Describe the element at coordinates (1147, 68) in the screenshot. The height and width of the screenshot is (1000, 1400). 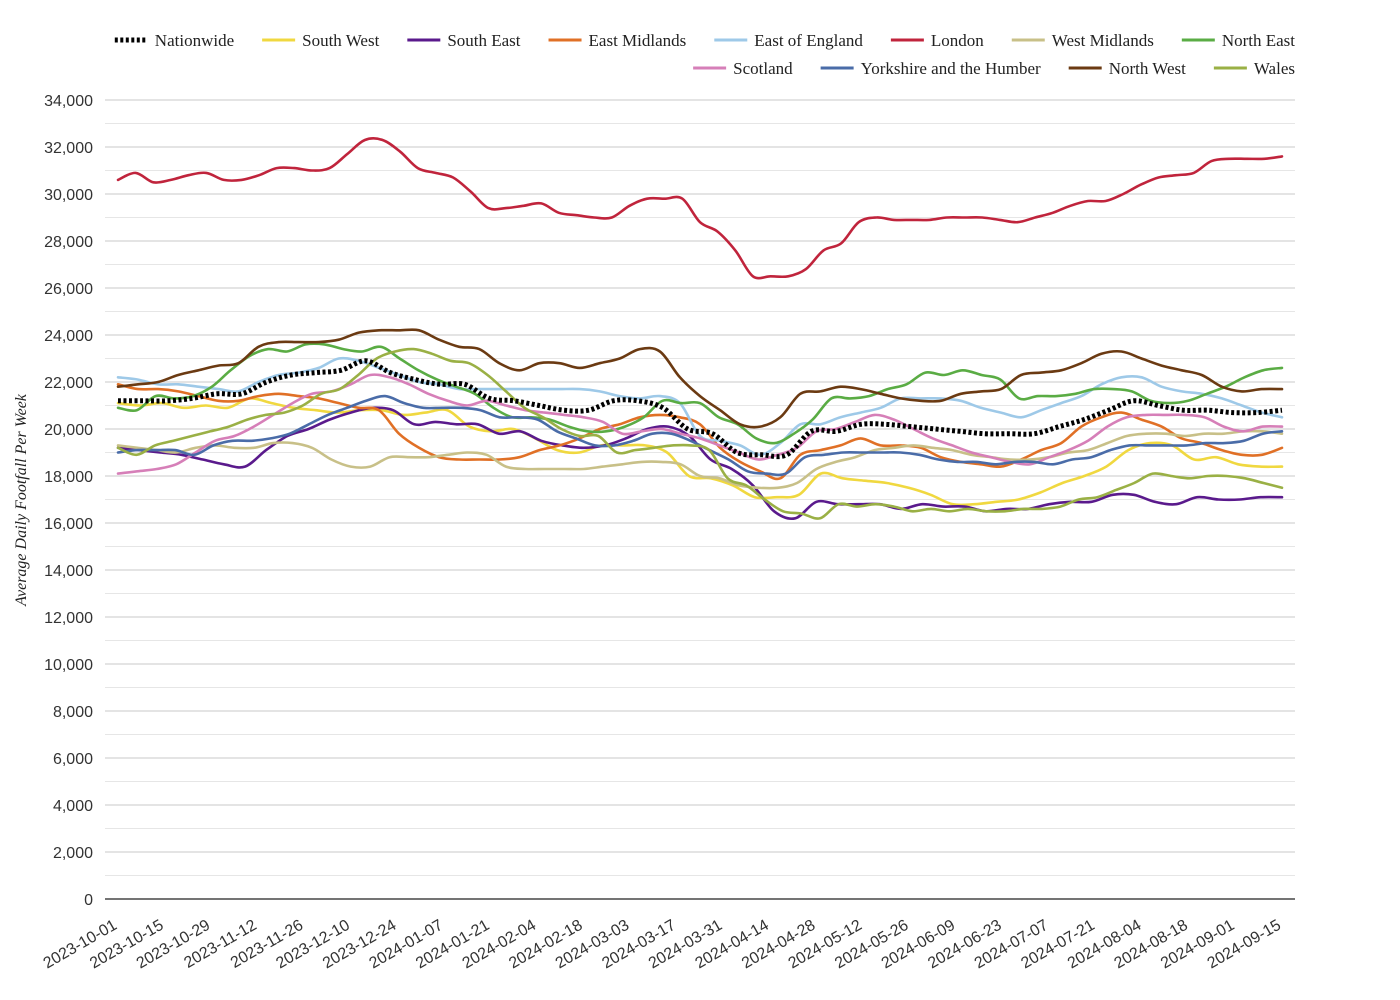
I see `legend-label: North West` at that location.